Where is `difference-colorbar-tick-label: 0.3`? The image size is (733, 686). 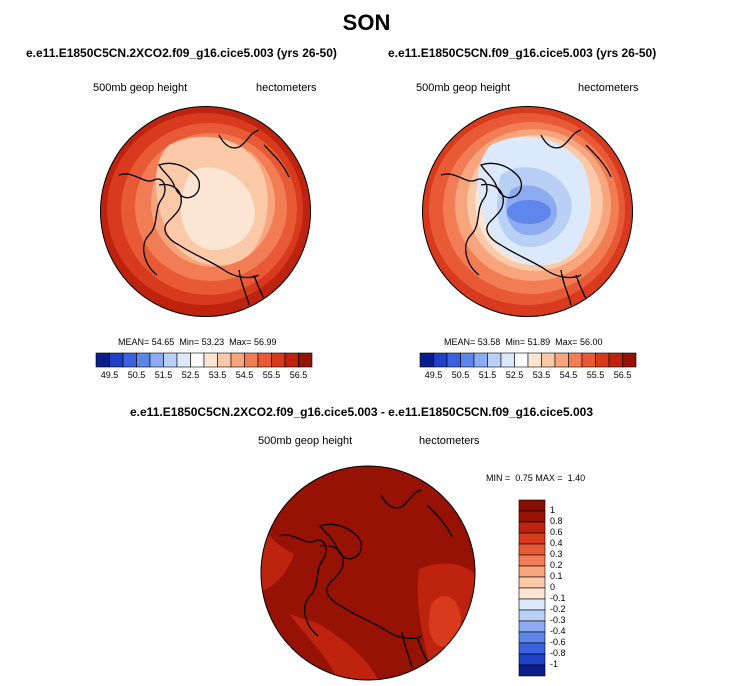
difference-colorbar-tick-label: 0.3 is located at coordinates (556, 554).